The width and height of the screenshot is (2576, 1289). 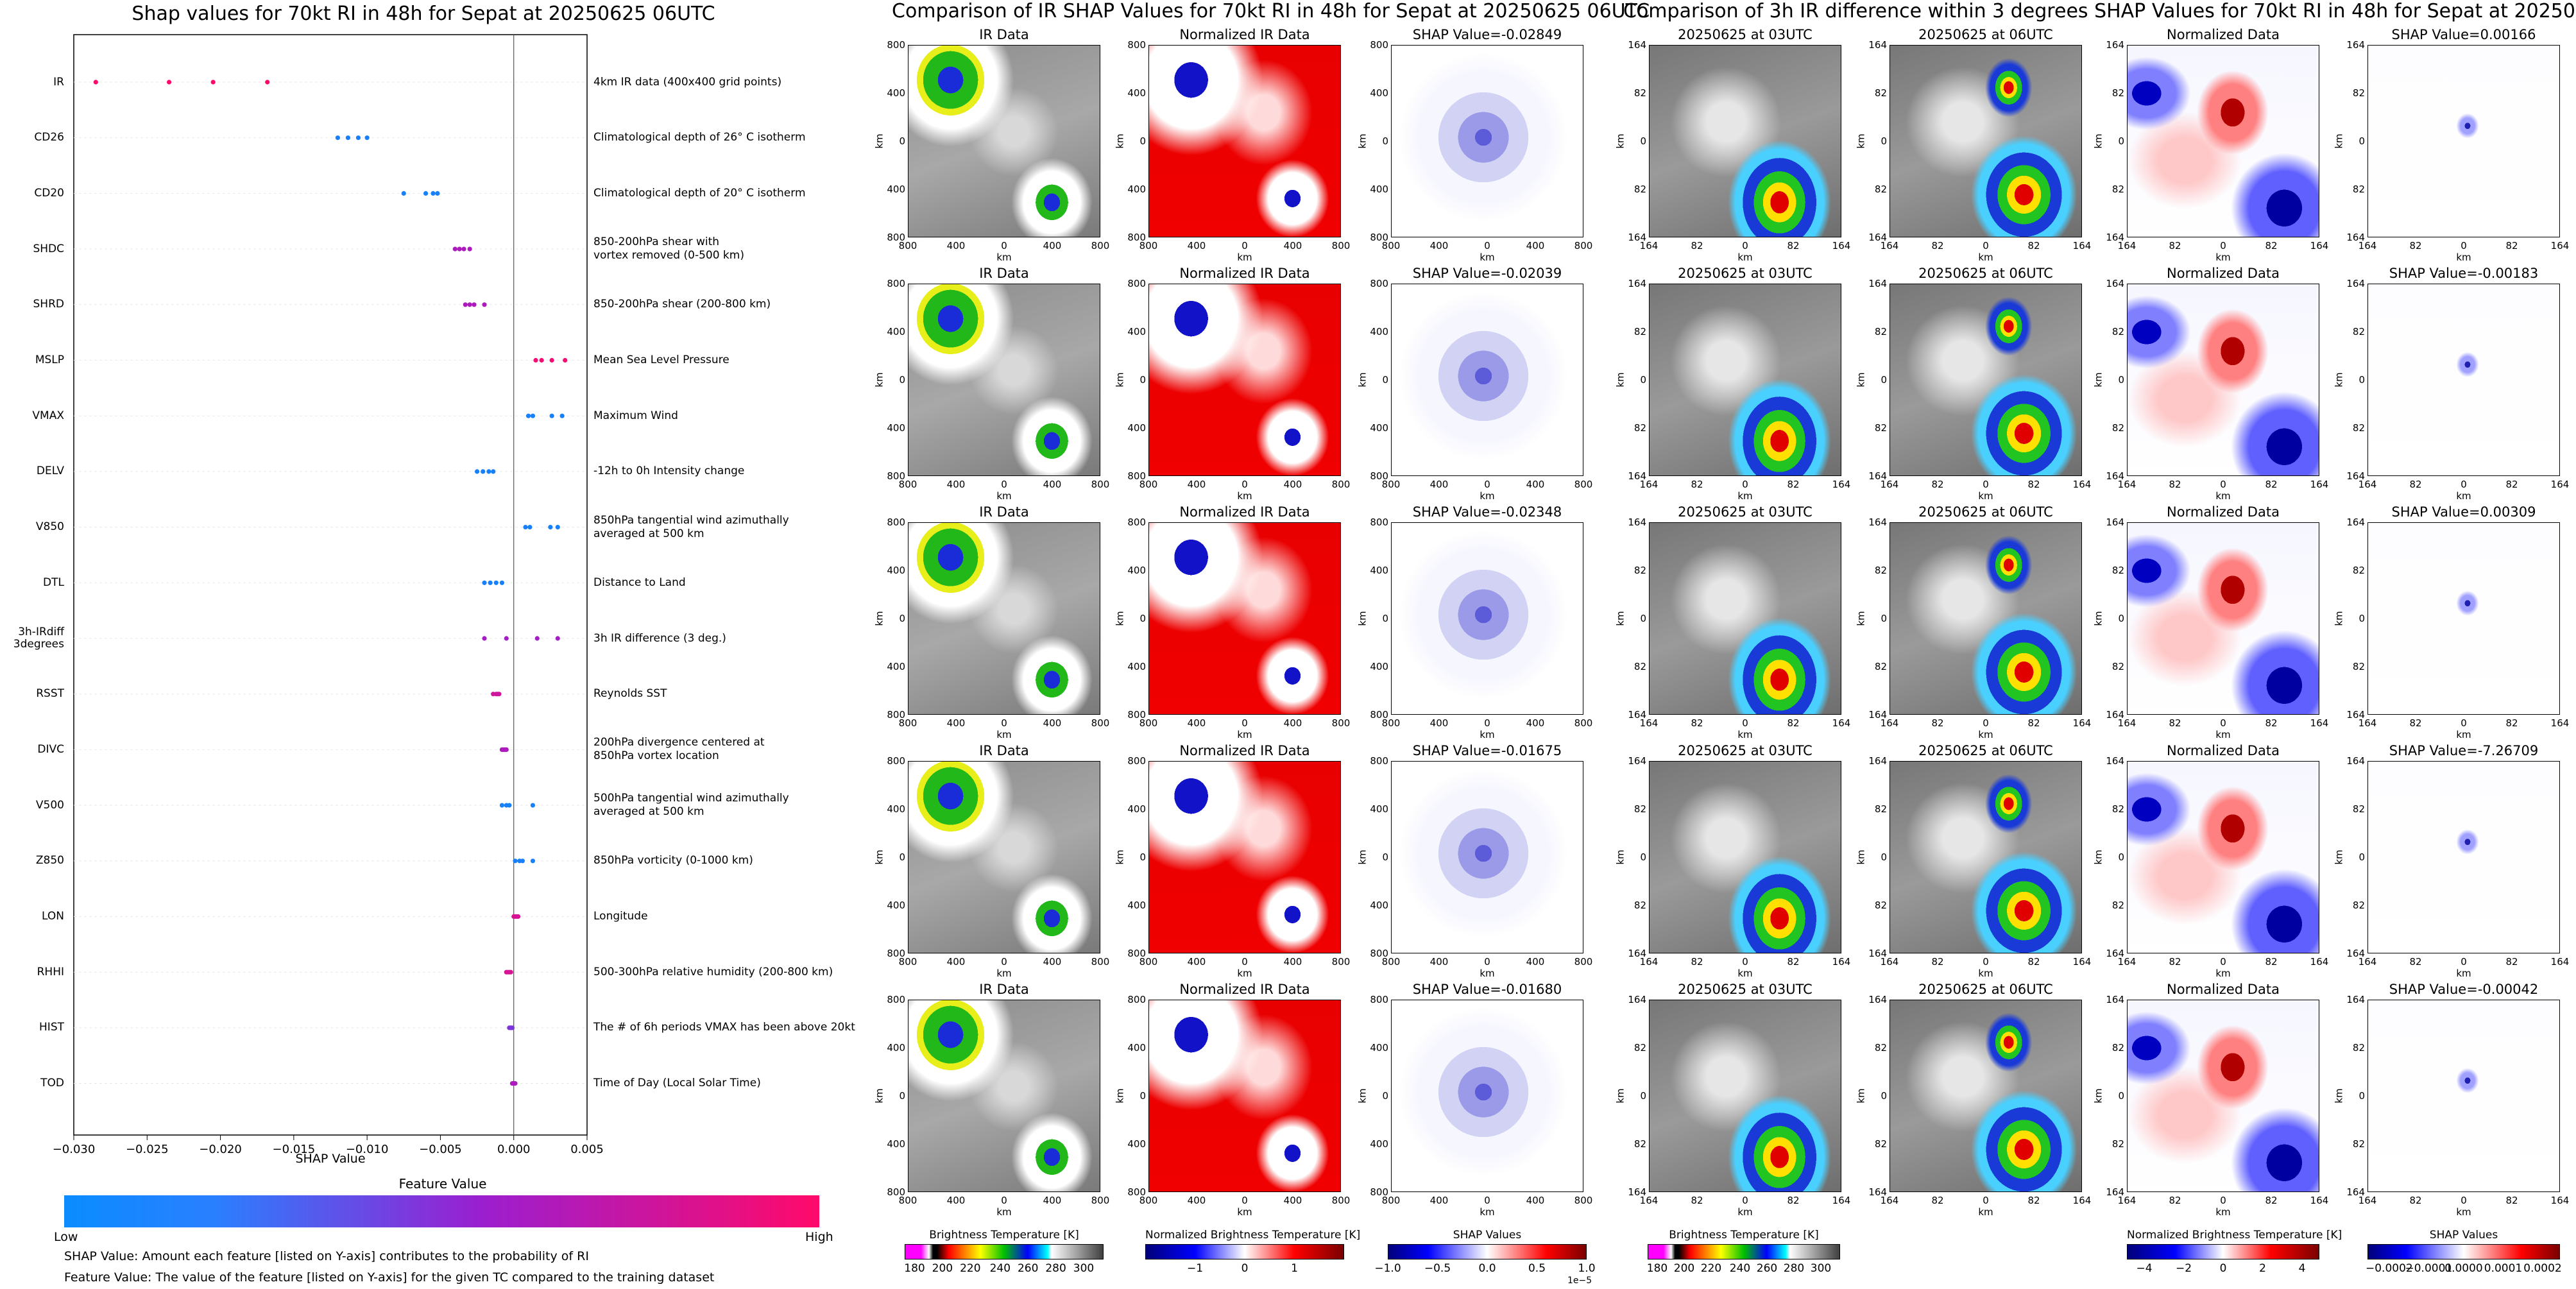 What do you see at coordinates (1580, 1281) in the screenshot?
I see `colorbar-offset: 1e−5` at bounding box center [1580, 1281].